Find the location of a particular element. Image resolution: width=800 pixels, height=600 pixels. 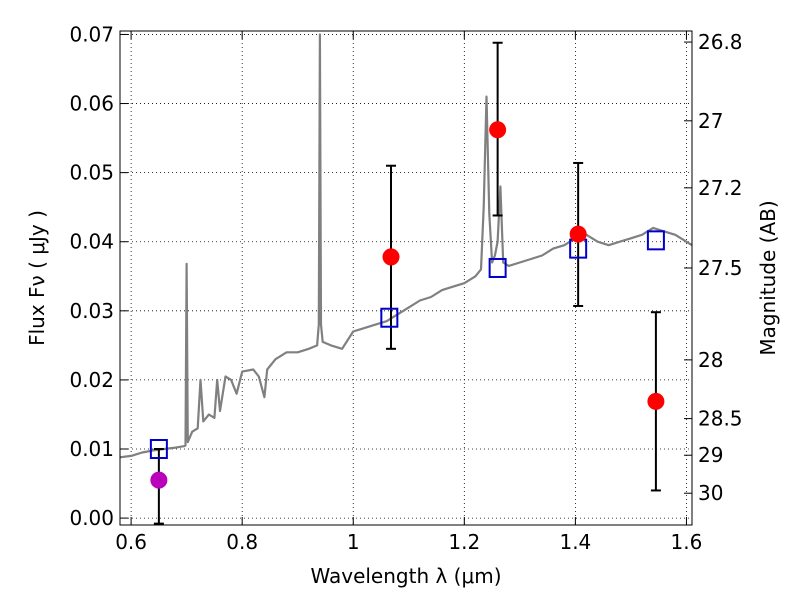

y2-tick-label: 27.5 is located at coordinates (720, 268).